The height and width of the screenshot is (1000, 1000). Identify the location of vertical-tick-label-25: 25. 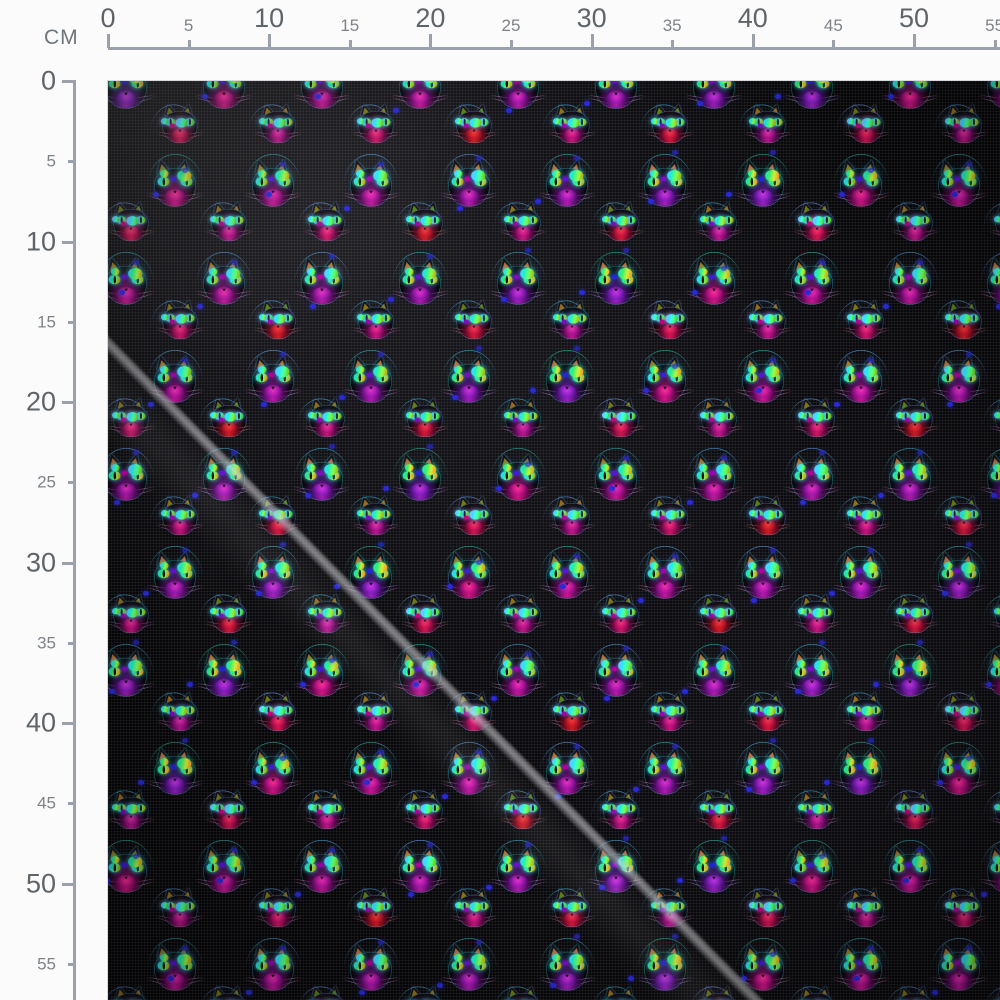
(41, 482).